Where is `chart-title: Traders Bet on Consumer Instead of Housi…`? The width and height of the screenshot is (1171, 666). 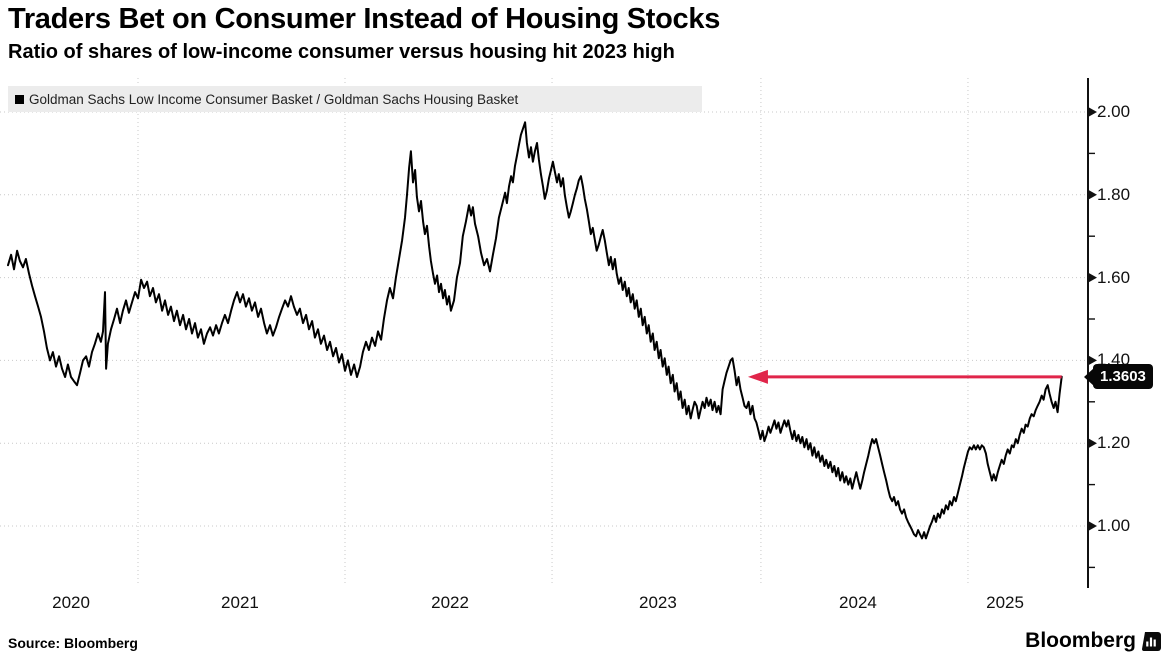
chart-title: Traders Bet on Consumer Instead of Housi… is located at coordinates (364, 19).